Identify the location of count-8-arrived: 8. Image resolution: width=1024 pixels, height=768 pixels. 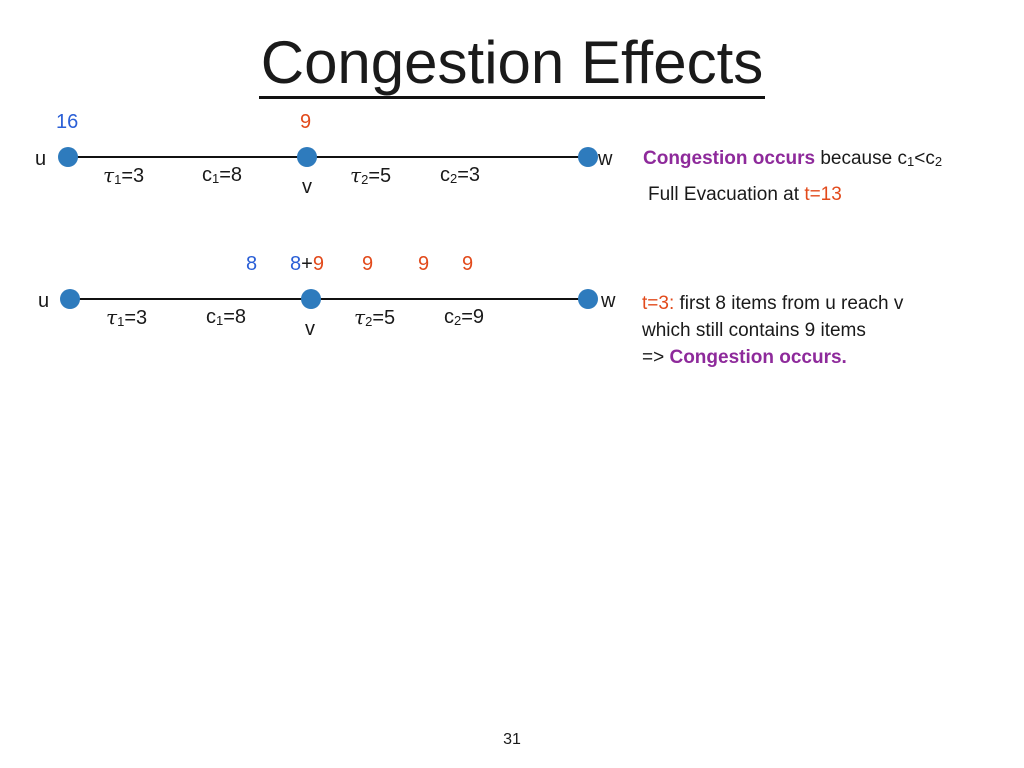
(252, 264).